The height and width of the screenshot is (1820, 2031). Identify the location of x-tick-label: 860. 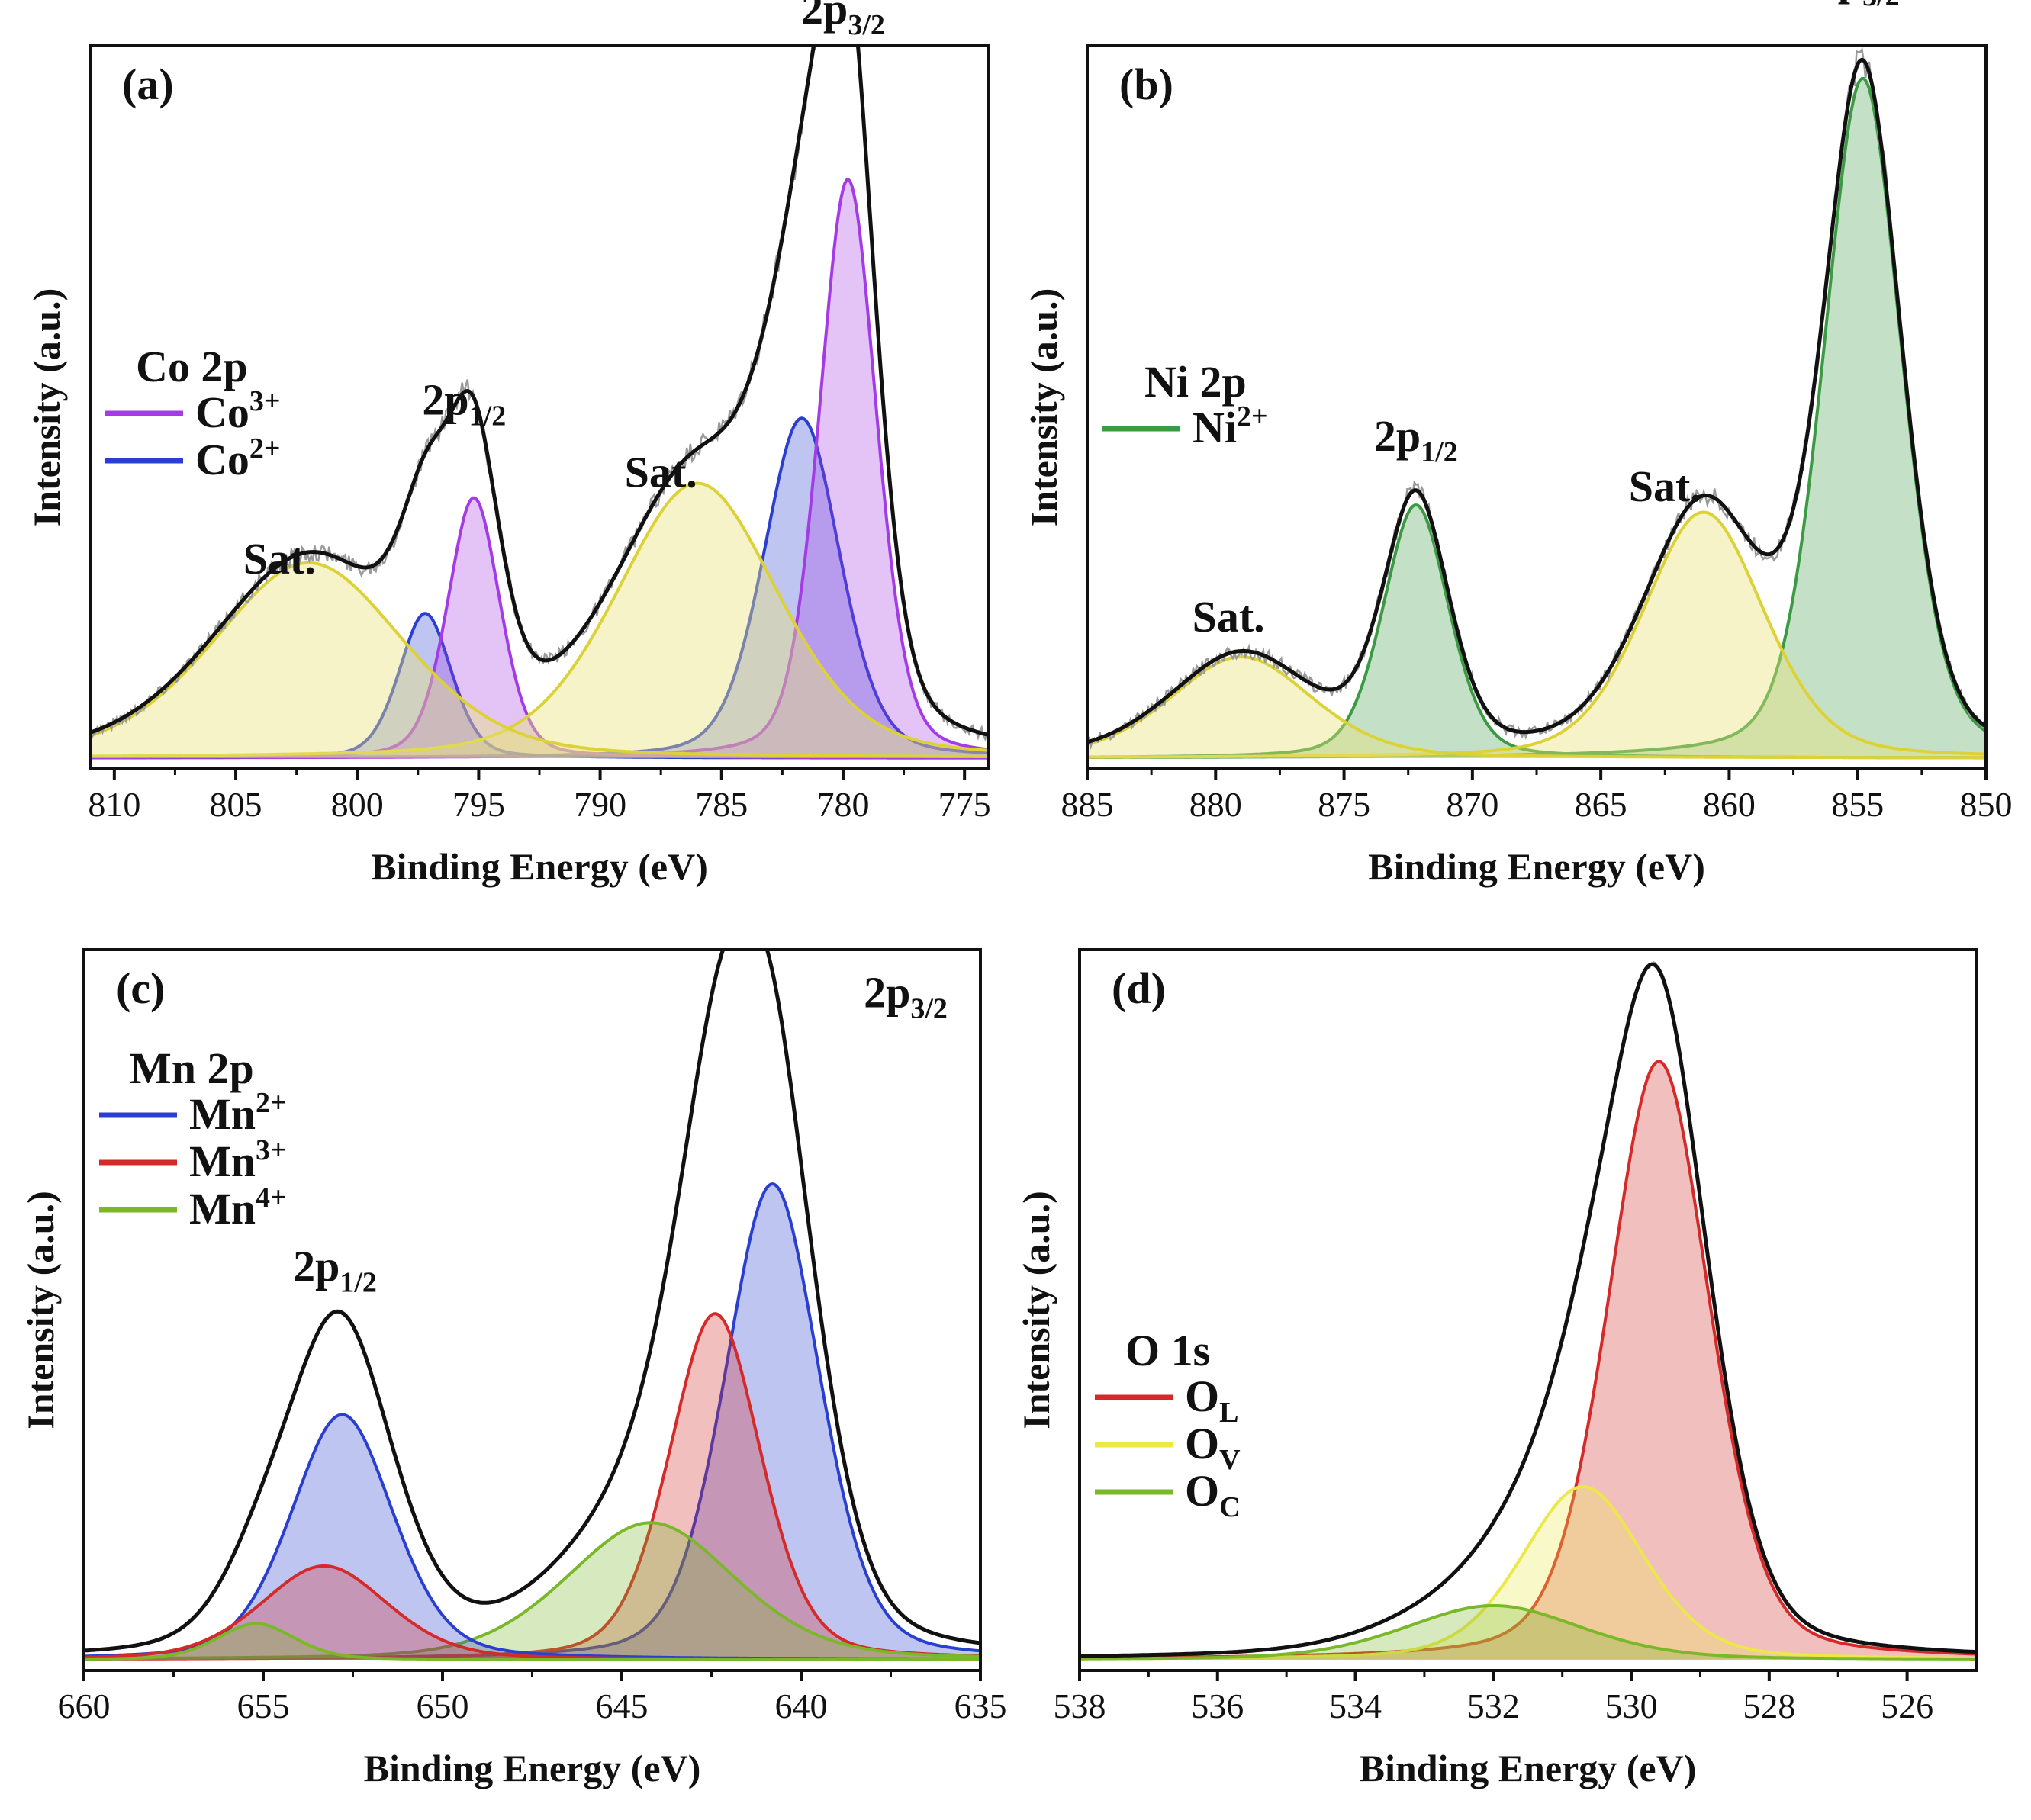
(1730, 804).